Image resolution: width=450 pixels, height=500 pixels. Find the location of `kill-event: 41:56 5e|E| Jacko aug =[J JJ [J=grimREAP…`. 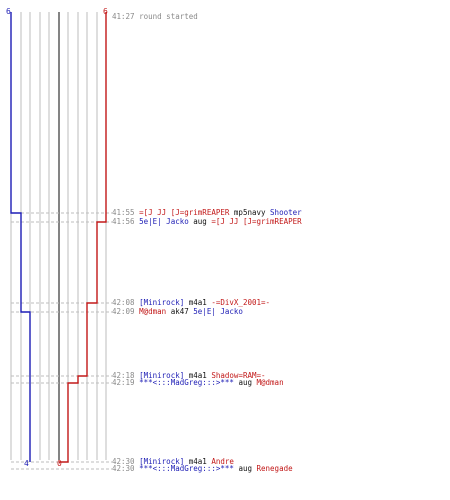

kill-event: 41:56 5e|E| Jacko aug =[J JJ [J=grimREAP… is located at coordinates (207, 221).